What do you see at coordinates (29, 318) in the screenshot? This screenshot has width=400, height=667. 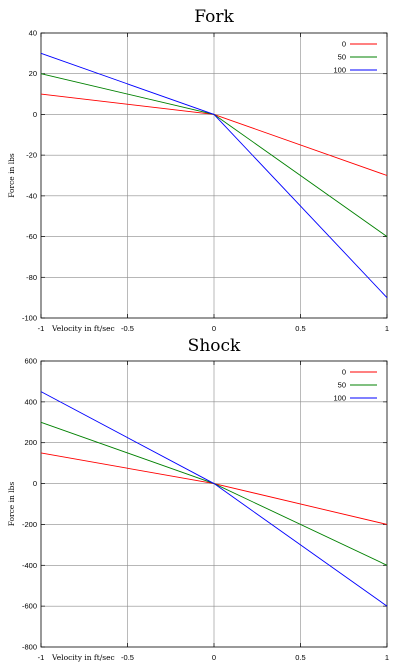 I see `y-tick-label: -100` at bounding box center [29, 318].